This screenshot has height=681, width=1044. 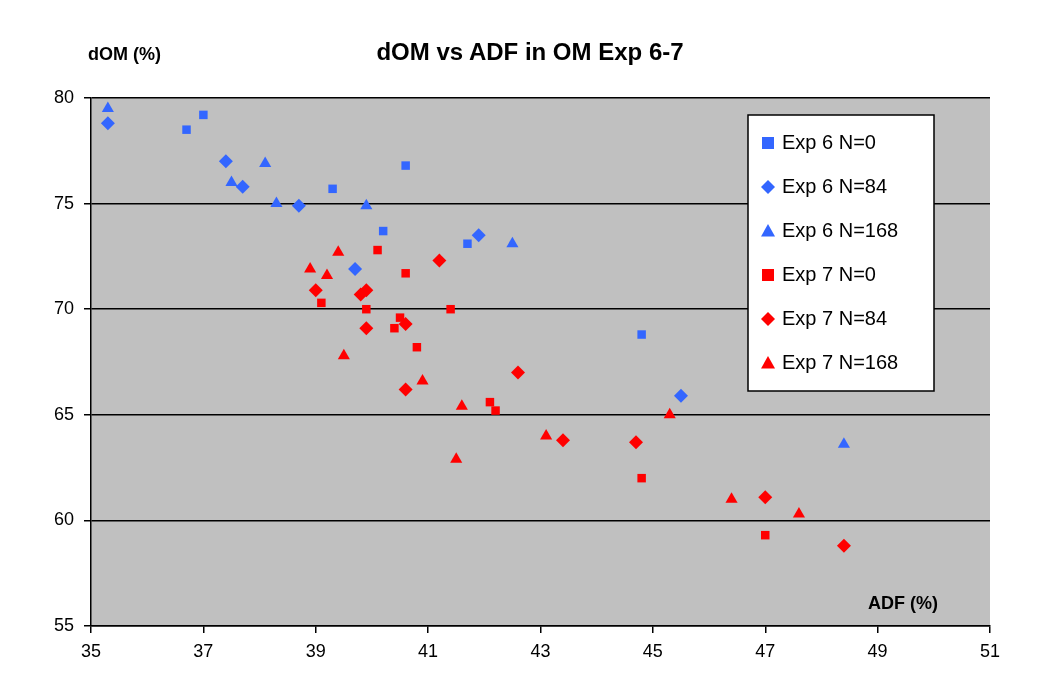 I want to click on x-axis-title: ADF (%), so click(x=903, y=602).